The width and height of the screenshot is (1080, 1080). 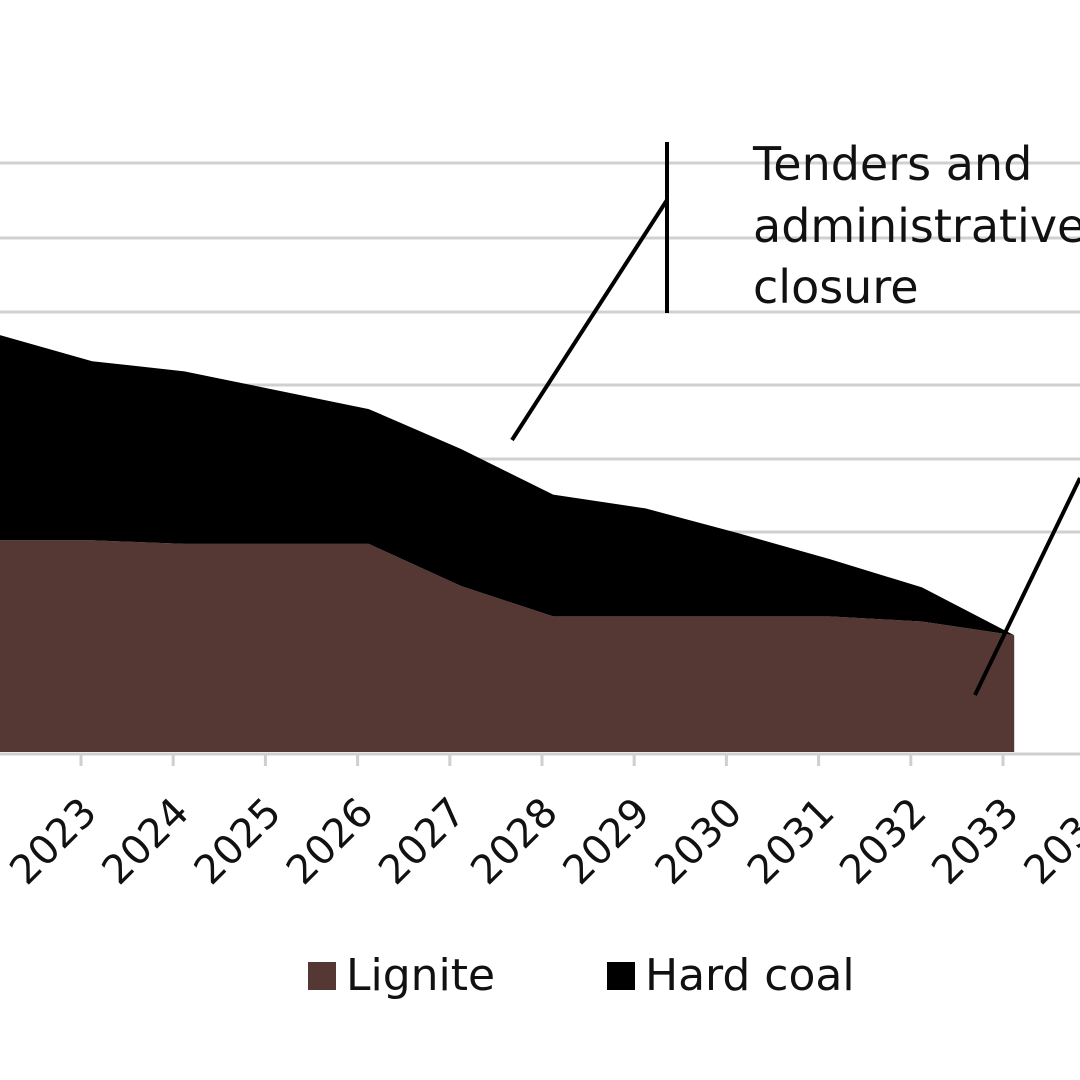 I want to click on annotation-text-line-2: administrative, so click(x=916, y=226).